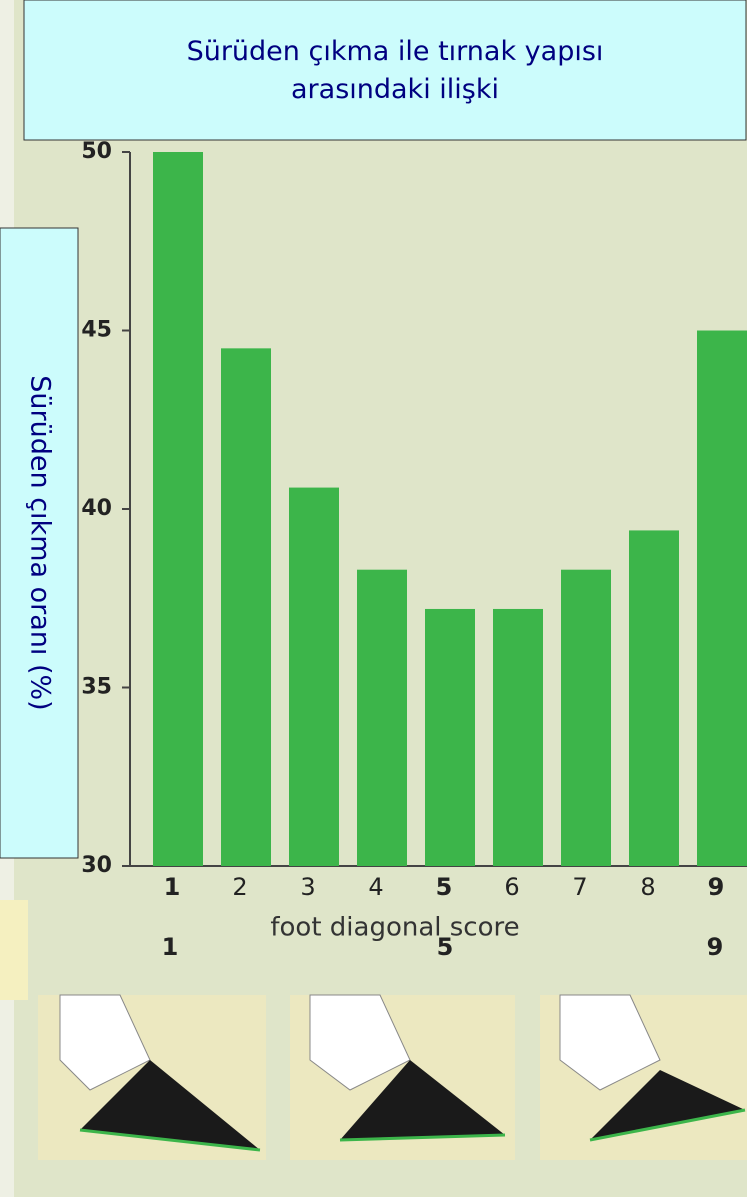 The image size is (747, 1197). I want to click on x-tick-label: 4, so click(375, 887).